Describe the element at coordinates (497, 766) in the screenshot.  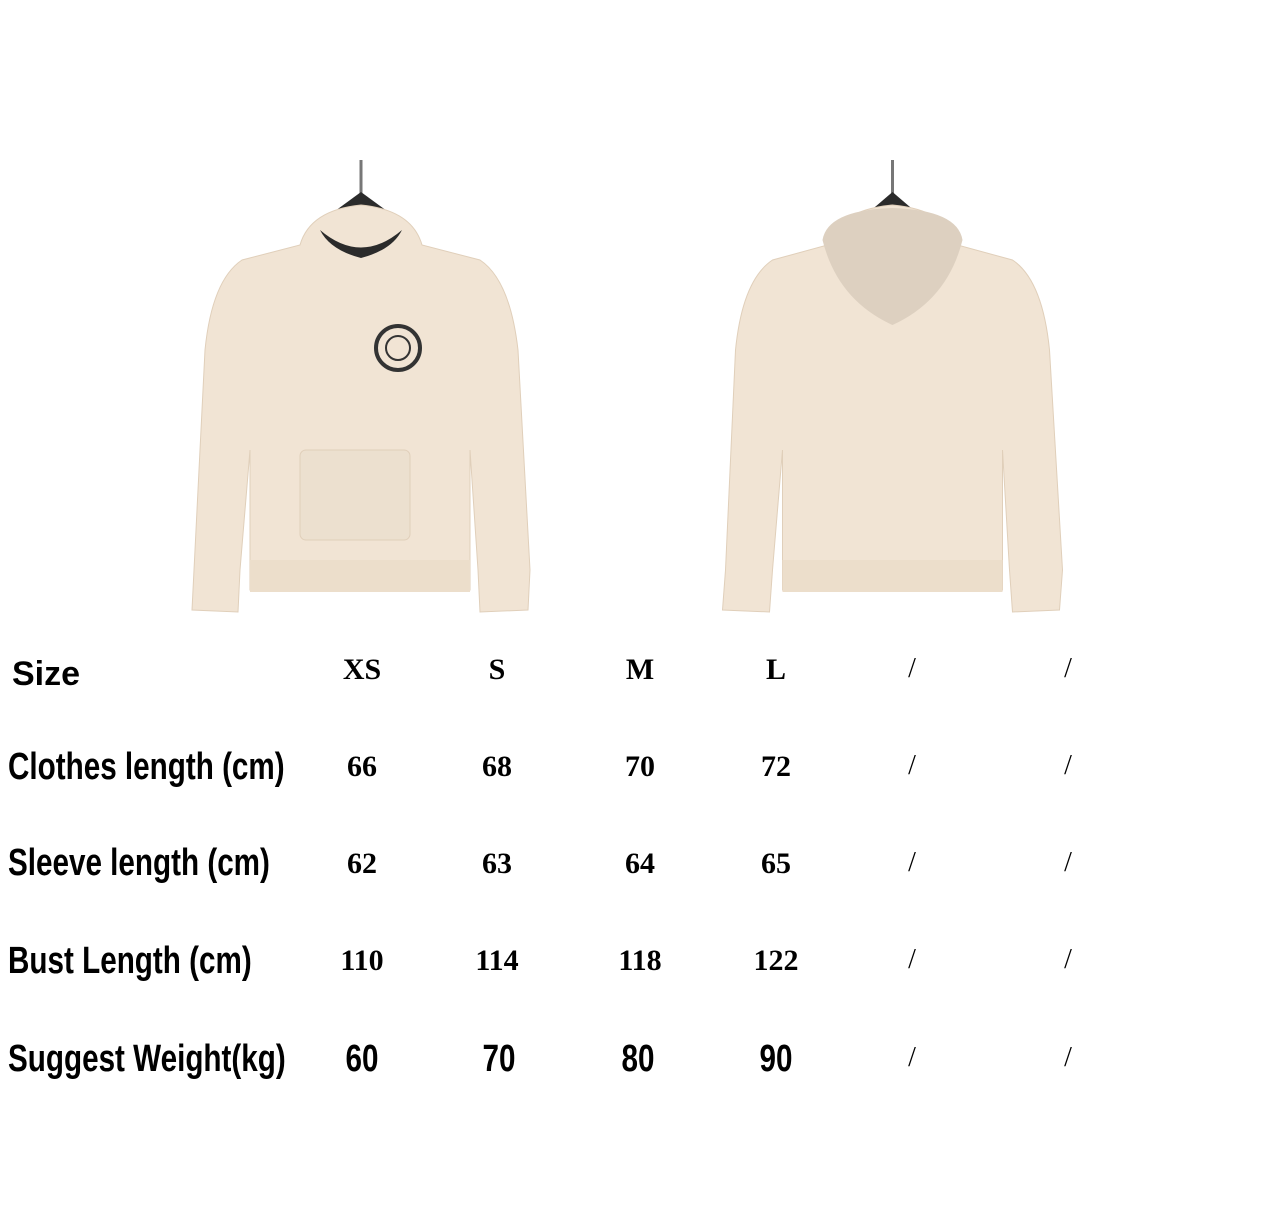
I see `table-cell: 68` at that location.